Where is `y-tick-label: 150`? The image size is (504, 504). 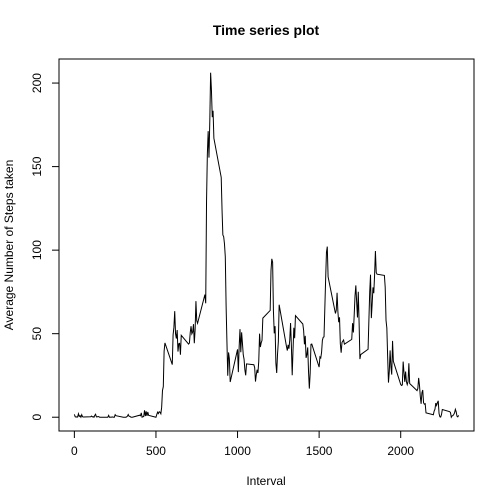
y-tick-label: 150 is located at coordinates (37, 166).